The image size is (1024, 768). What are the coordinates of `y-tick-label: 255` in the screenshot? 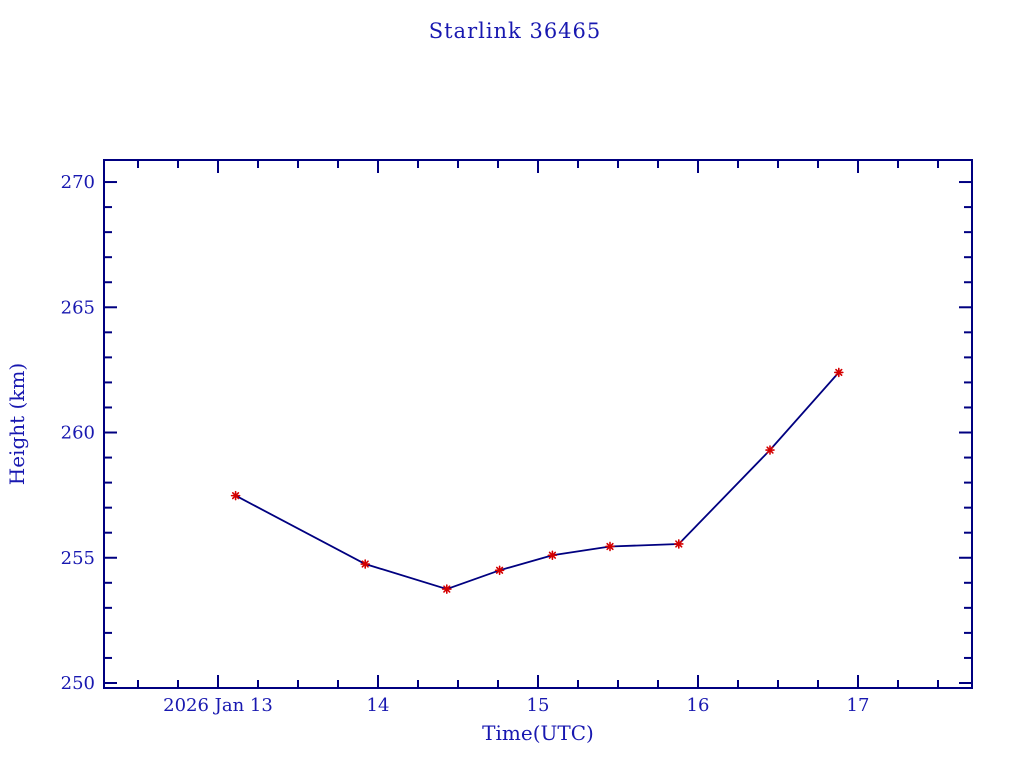 It's located at (78, 558).